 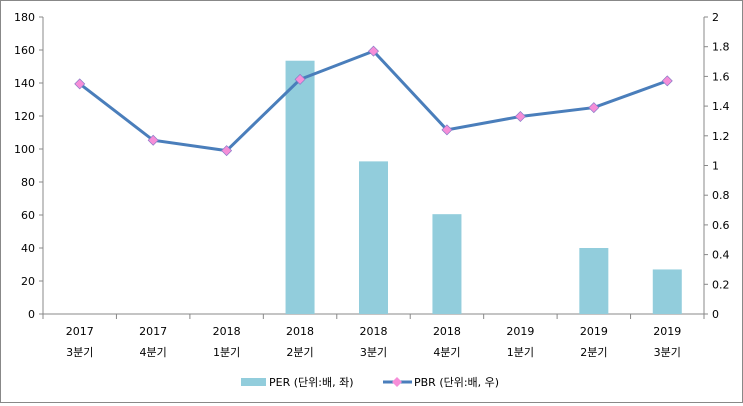 What do you see at coordinates (721, 284) in the screenshot?
I see `right-tick-label: 0.2` at bounding box center [721, 284].